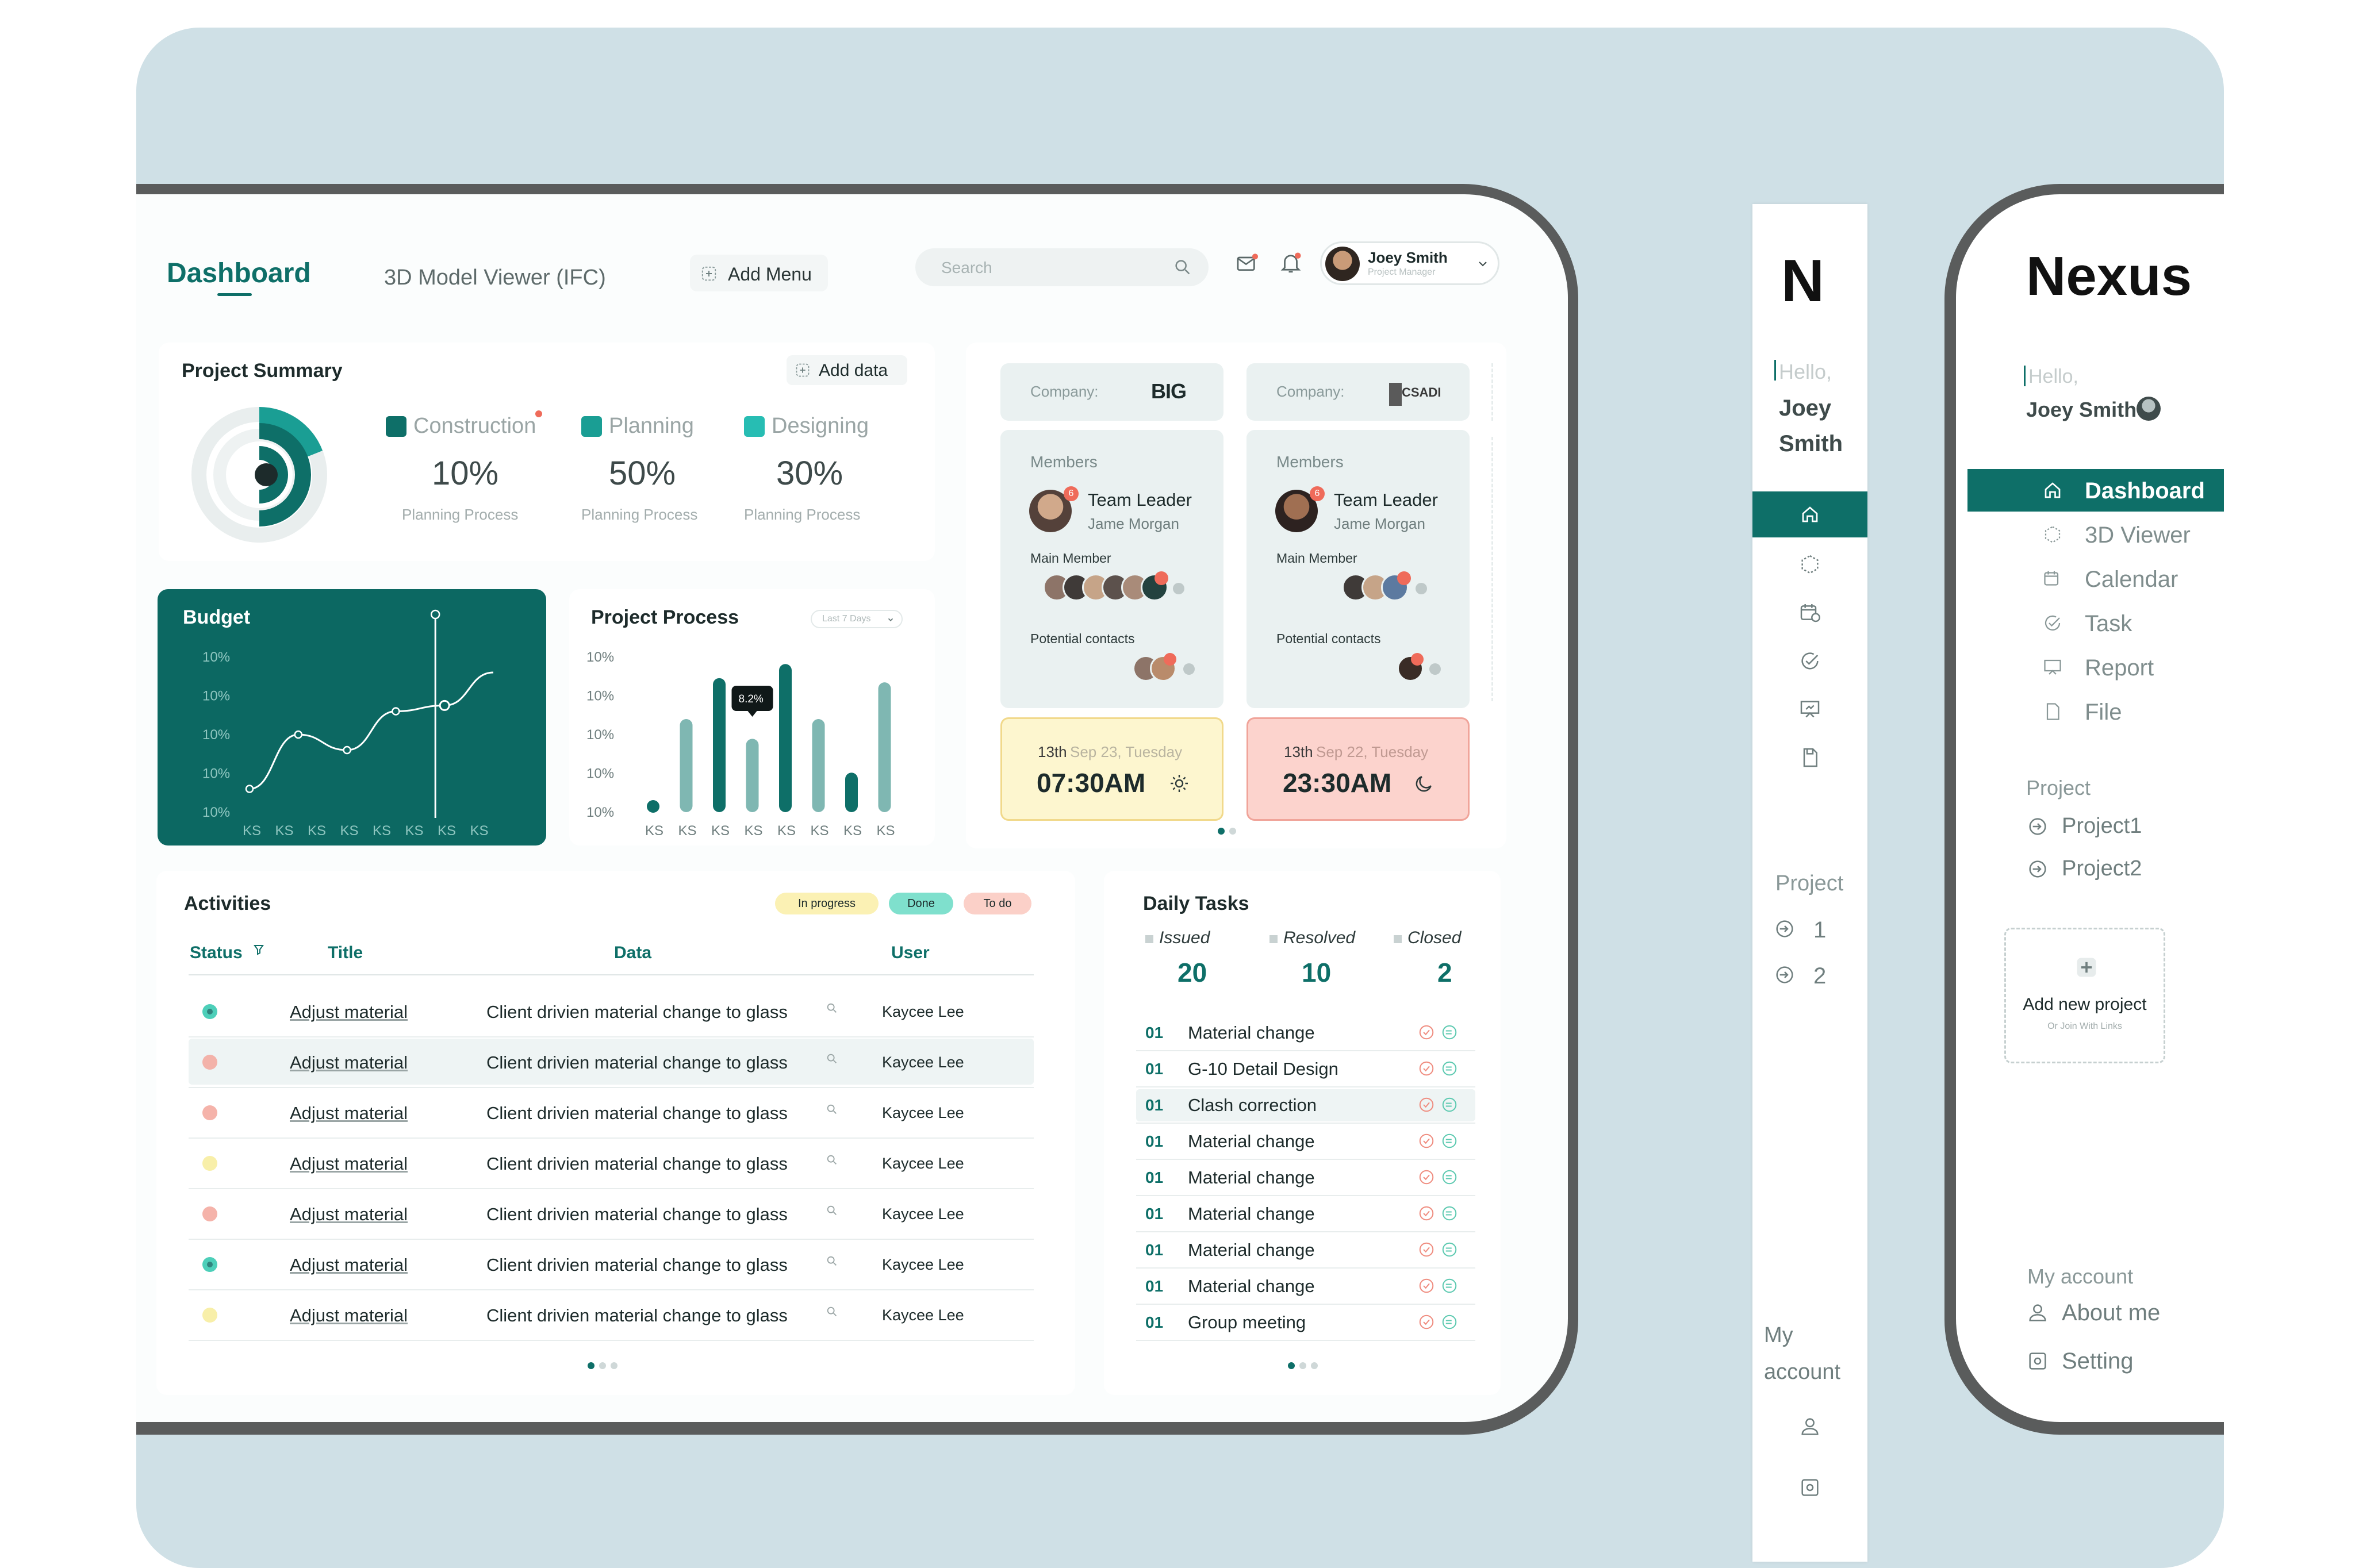 Image resolution: width=2355 pixels, height=1568 pixels. I want to click on task-row: 01 G-10 Detail Design, so click(1305, 1069).